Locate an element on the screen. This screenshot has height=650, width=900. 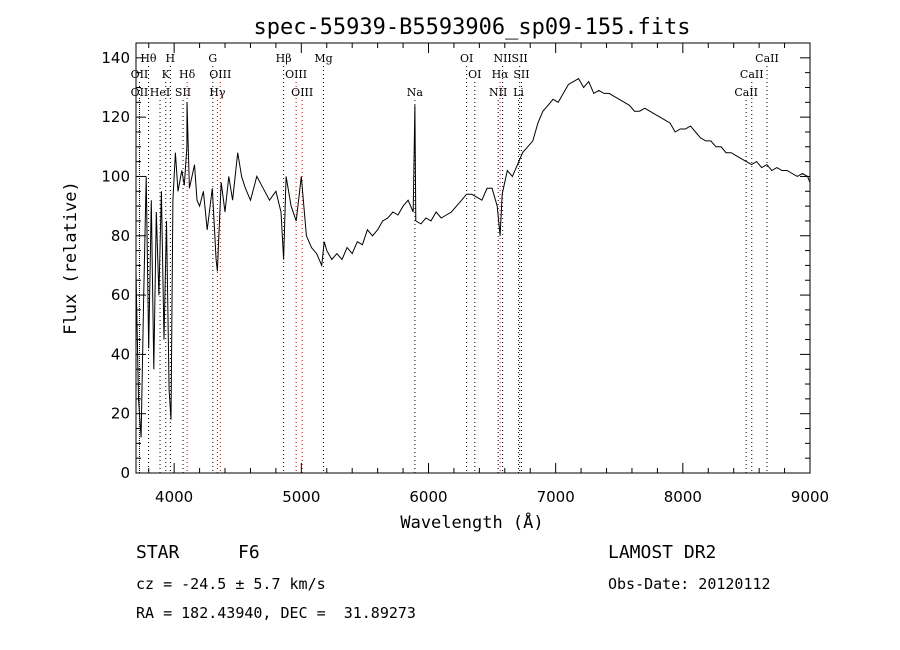
spectral-line-label: K is located at coordinates (166, 74).